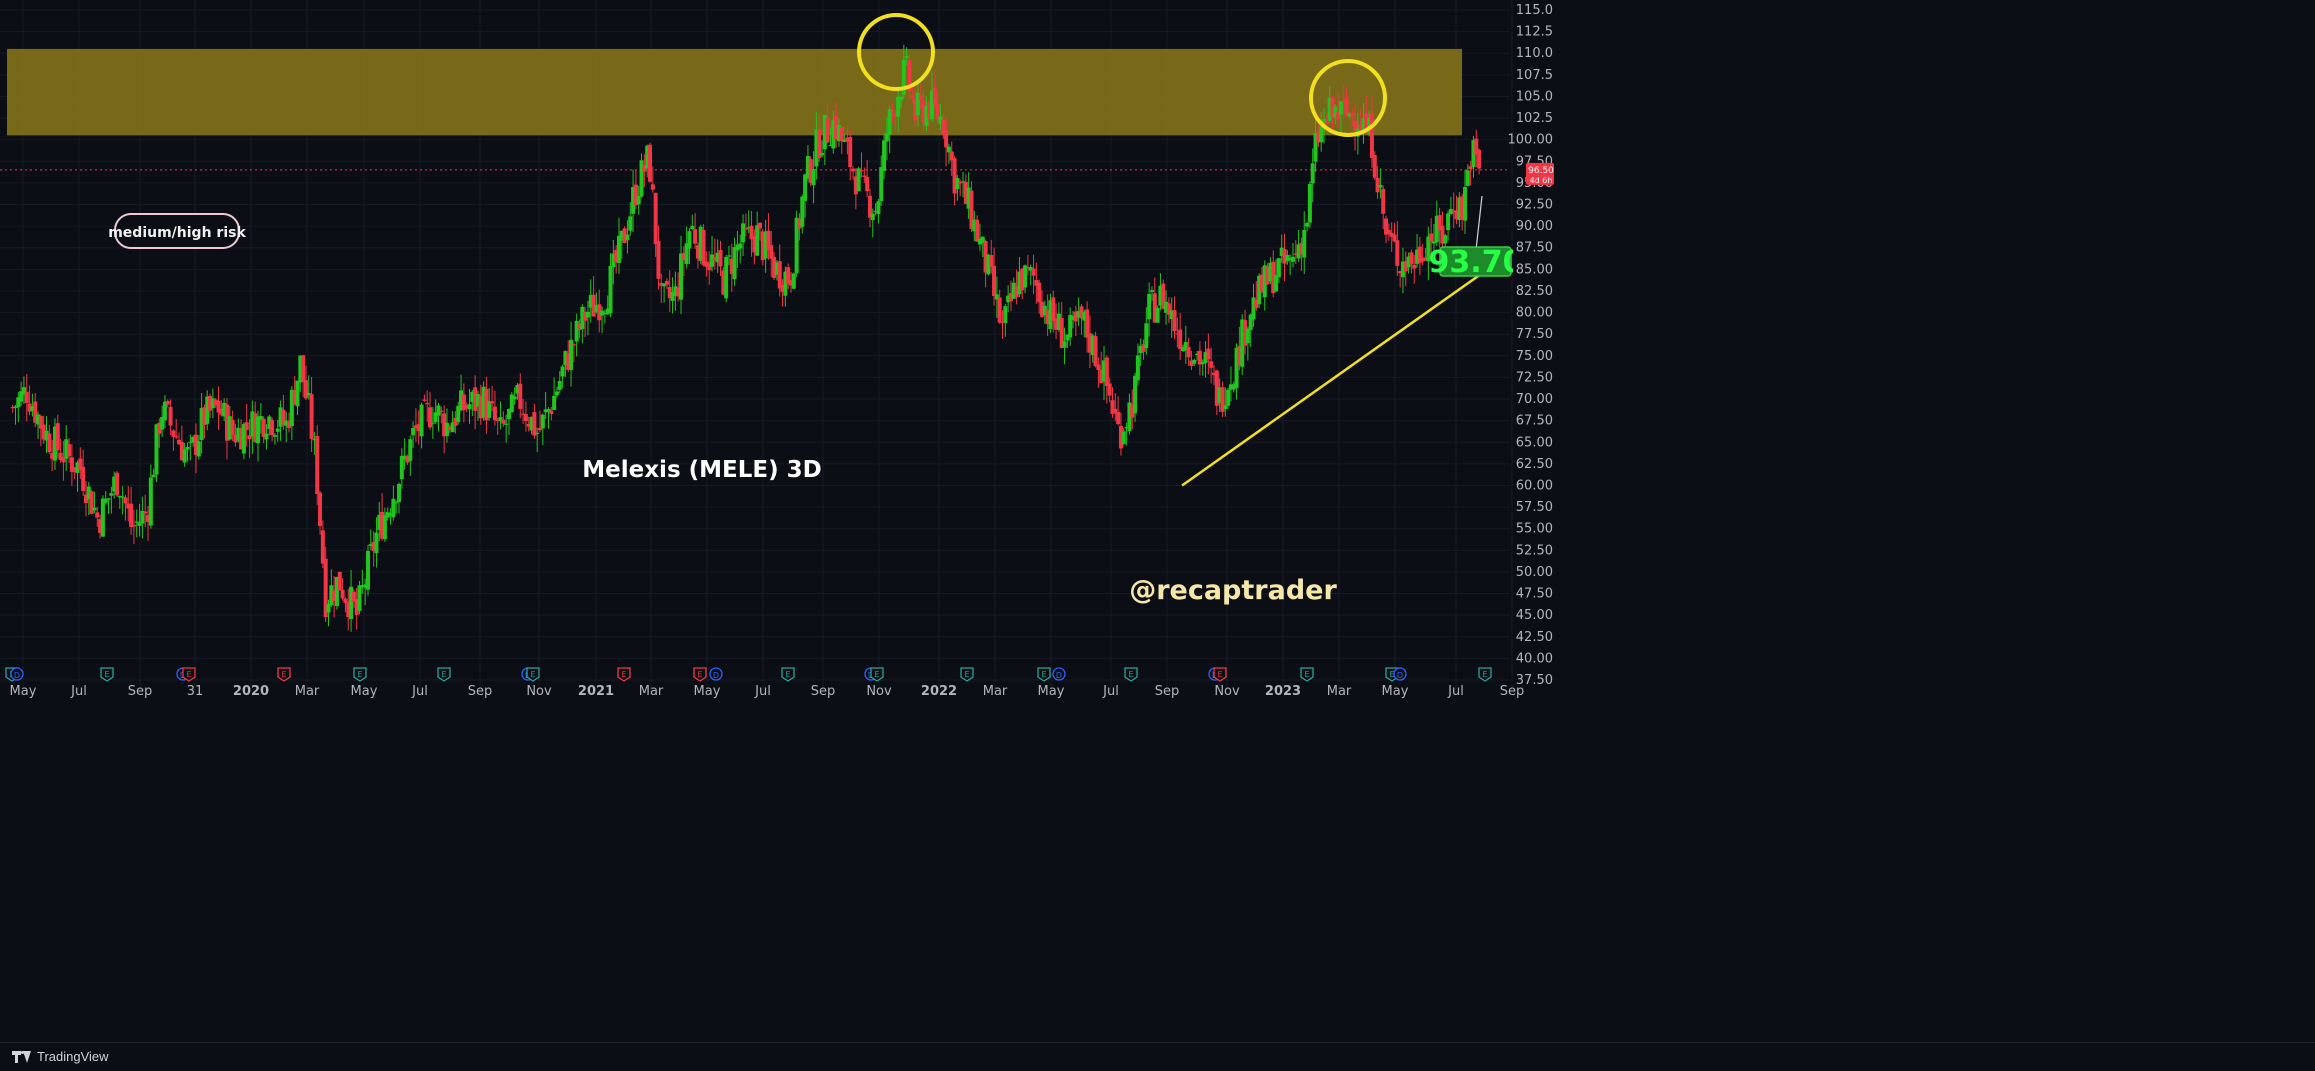 The width and height of the screenshot is (2315, 1071). I want to click on chart-title: Melexis (MELE) 3D, so click(701, 470).